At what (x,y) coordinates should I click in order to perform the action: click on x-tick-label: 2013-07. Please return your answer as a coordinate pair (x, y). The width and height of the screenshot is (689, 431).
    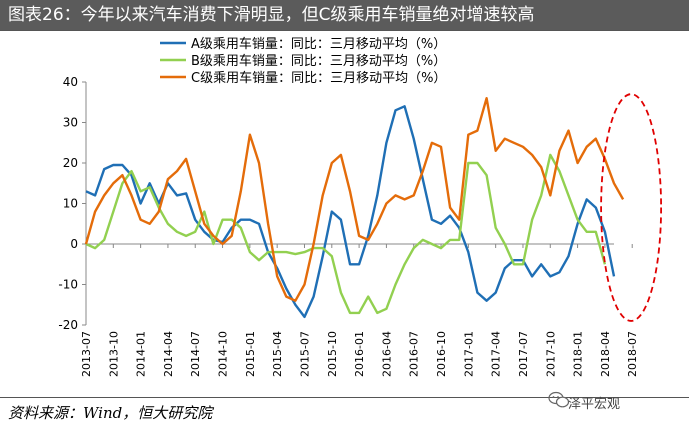
    Looking at the image, I should click on (86, 354).